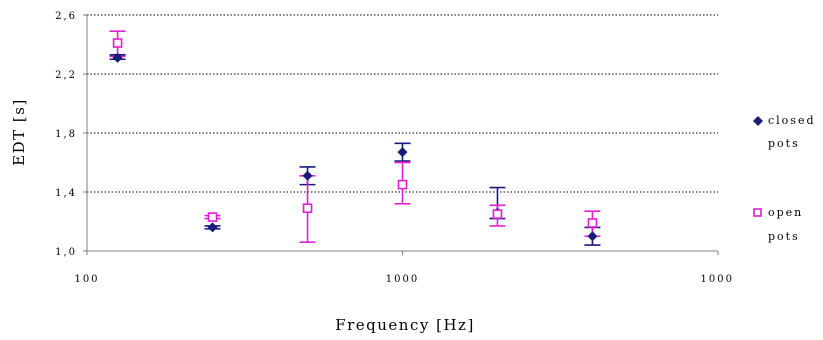 Image resolution: width=823 pixels, height=340 pixels. What do you see at coordinates (792, 120) in the screenshot?
I see `legend-label-closed: closed` at bounding box center [792, 120].